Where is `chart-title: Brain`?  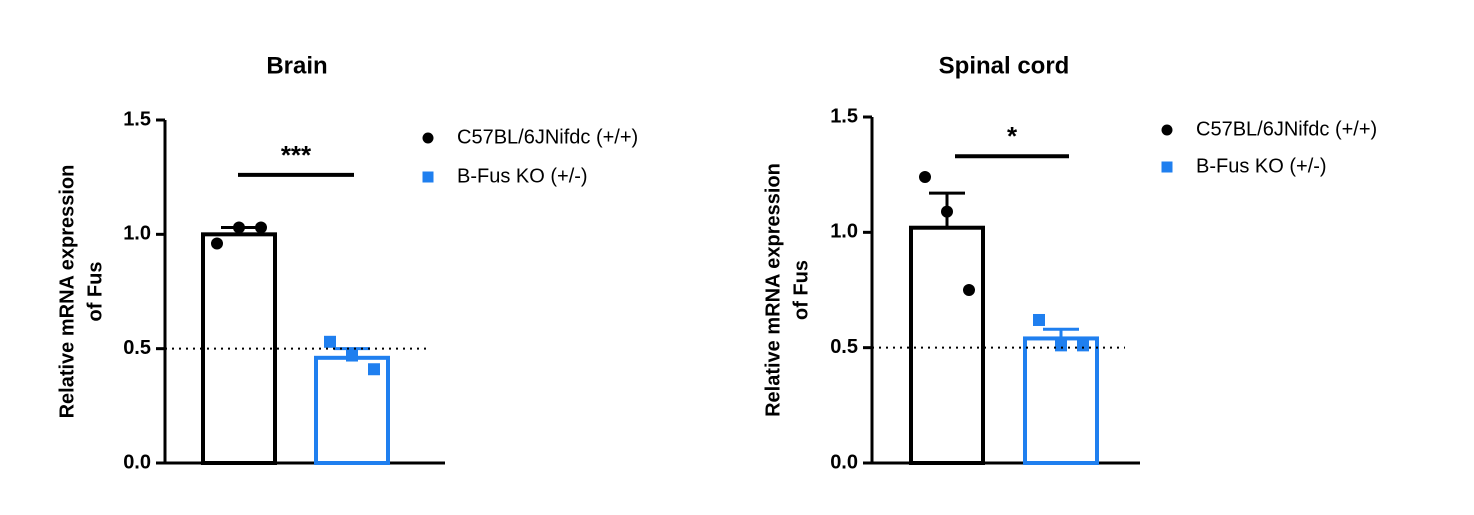 chart-title: Brain is located at coordinates (296, 65).